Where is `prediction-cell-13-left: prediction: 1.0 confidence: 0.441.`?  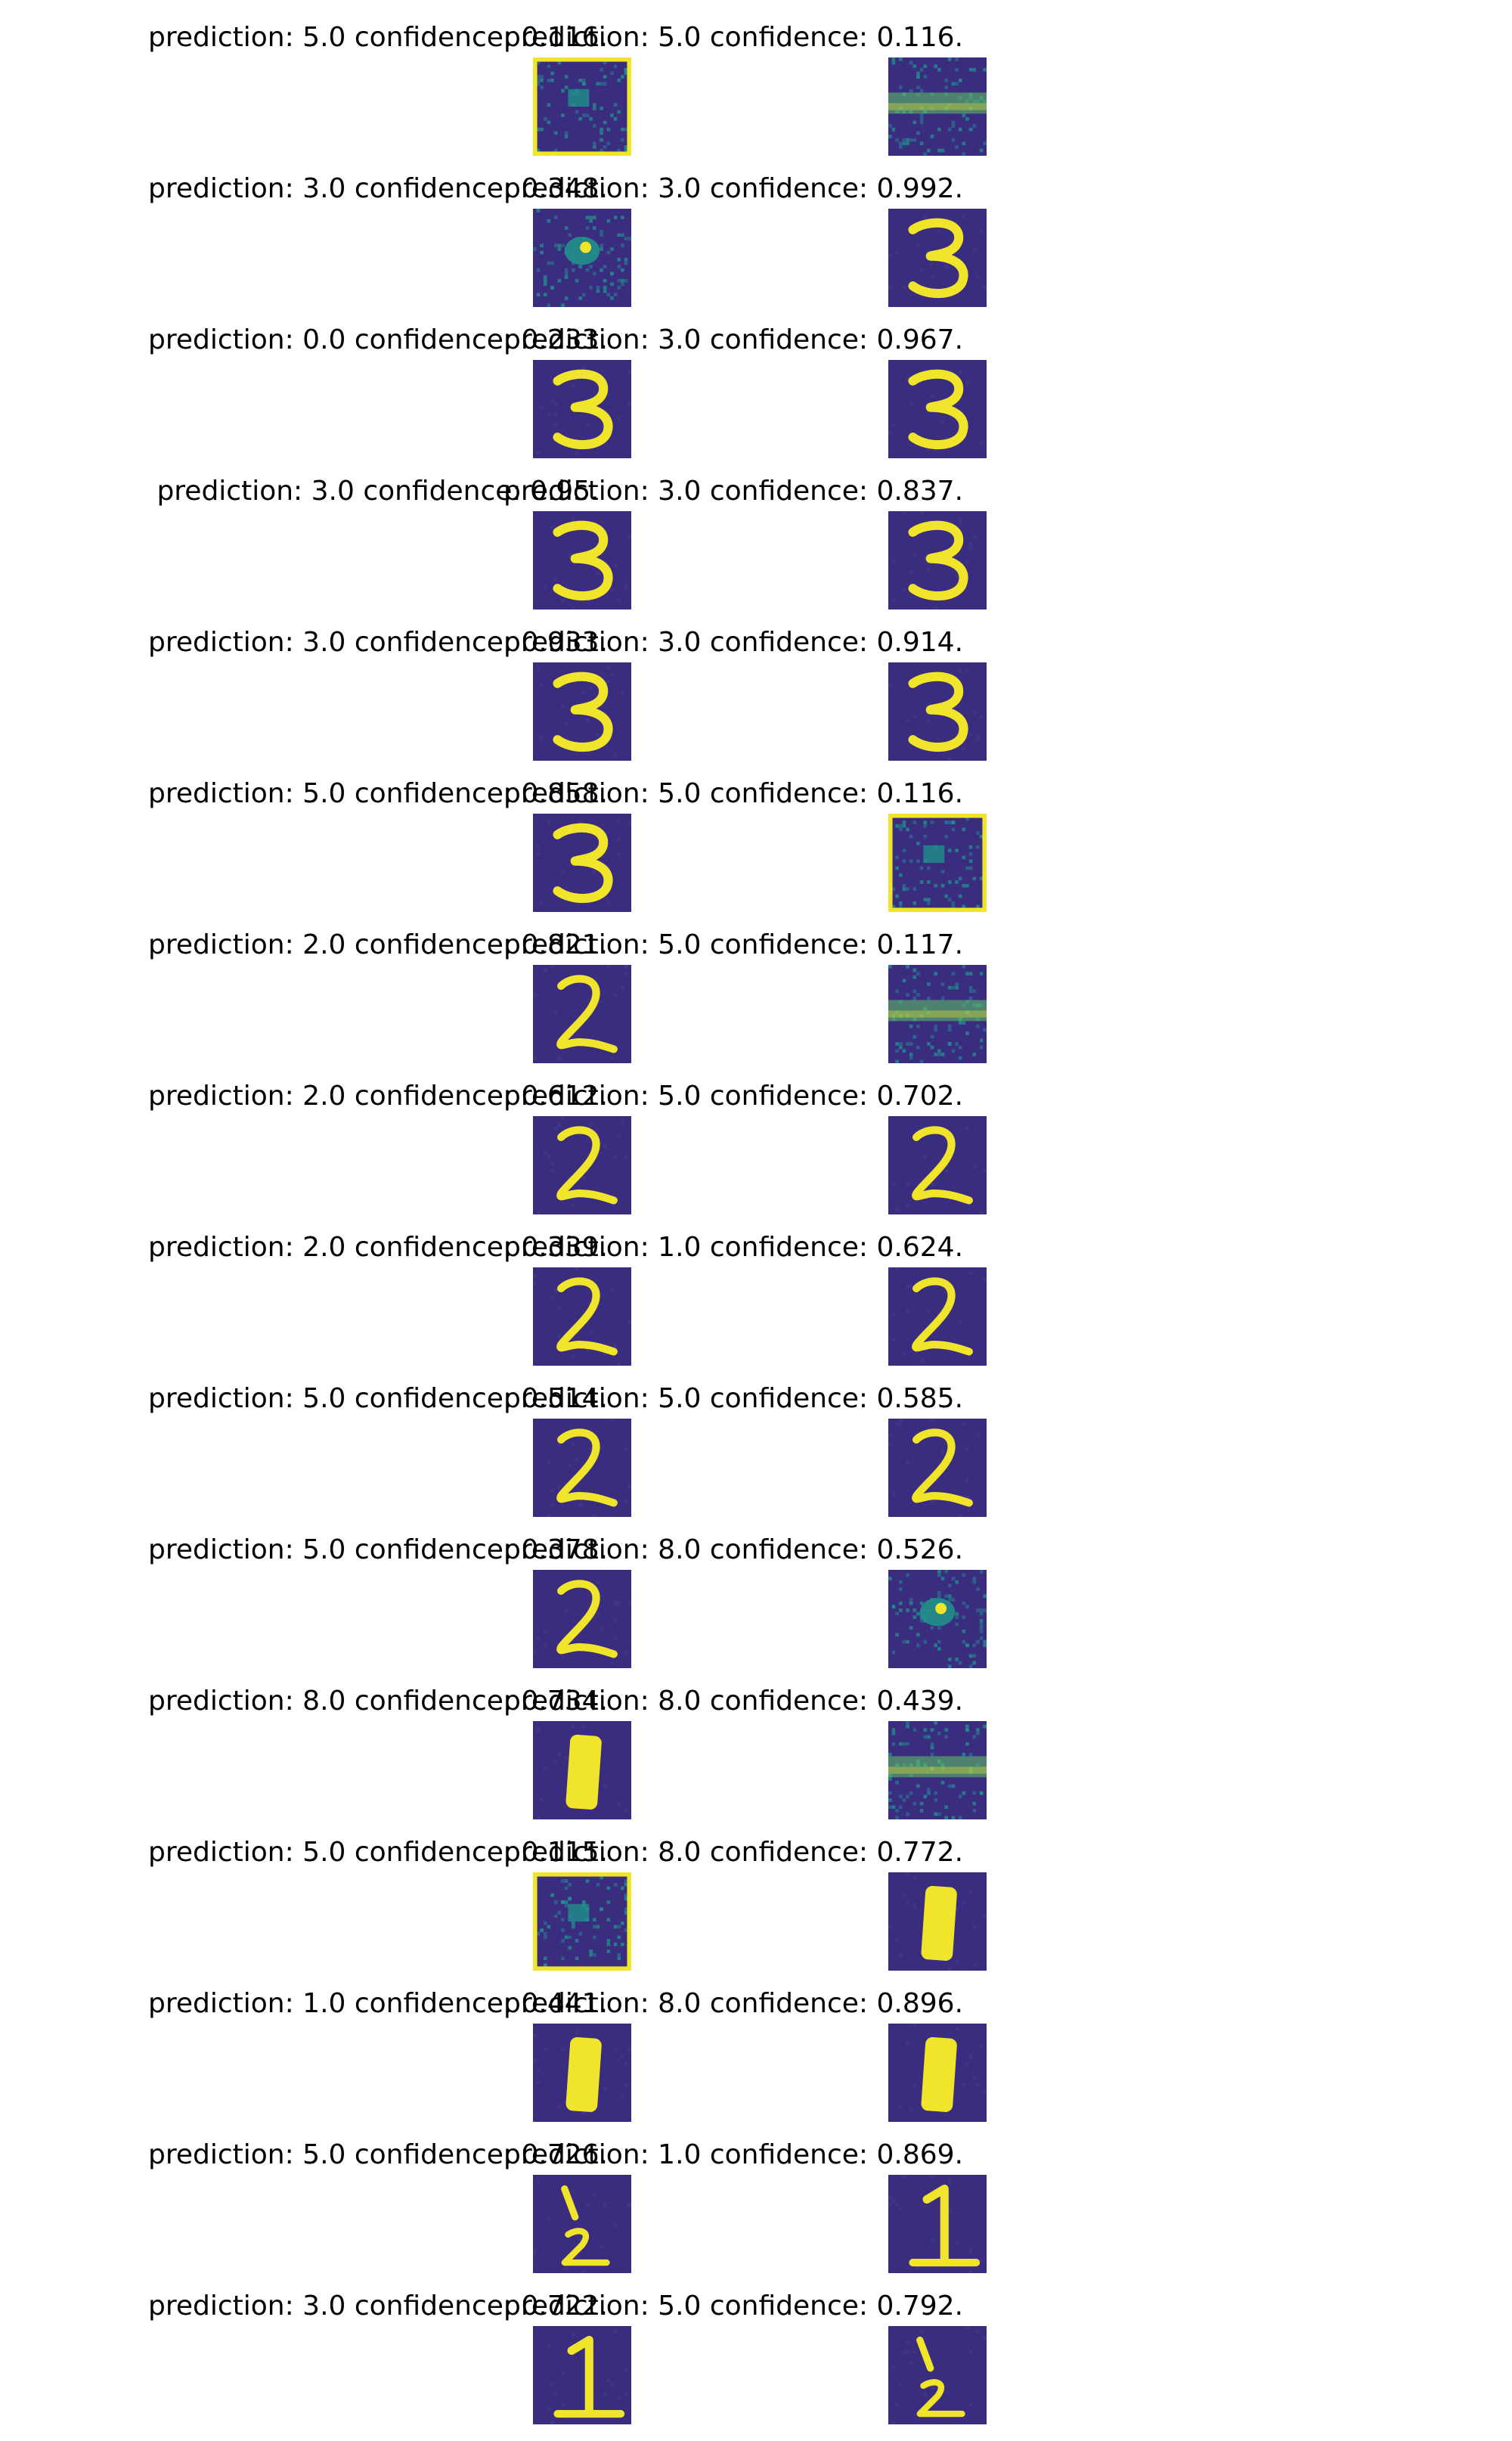 prediction-cell-13-left: prediction: 1.0 confidence: 0.441. is located at coordinates (378, 2063).